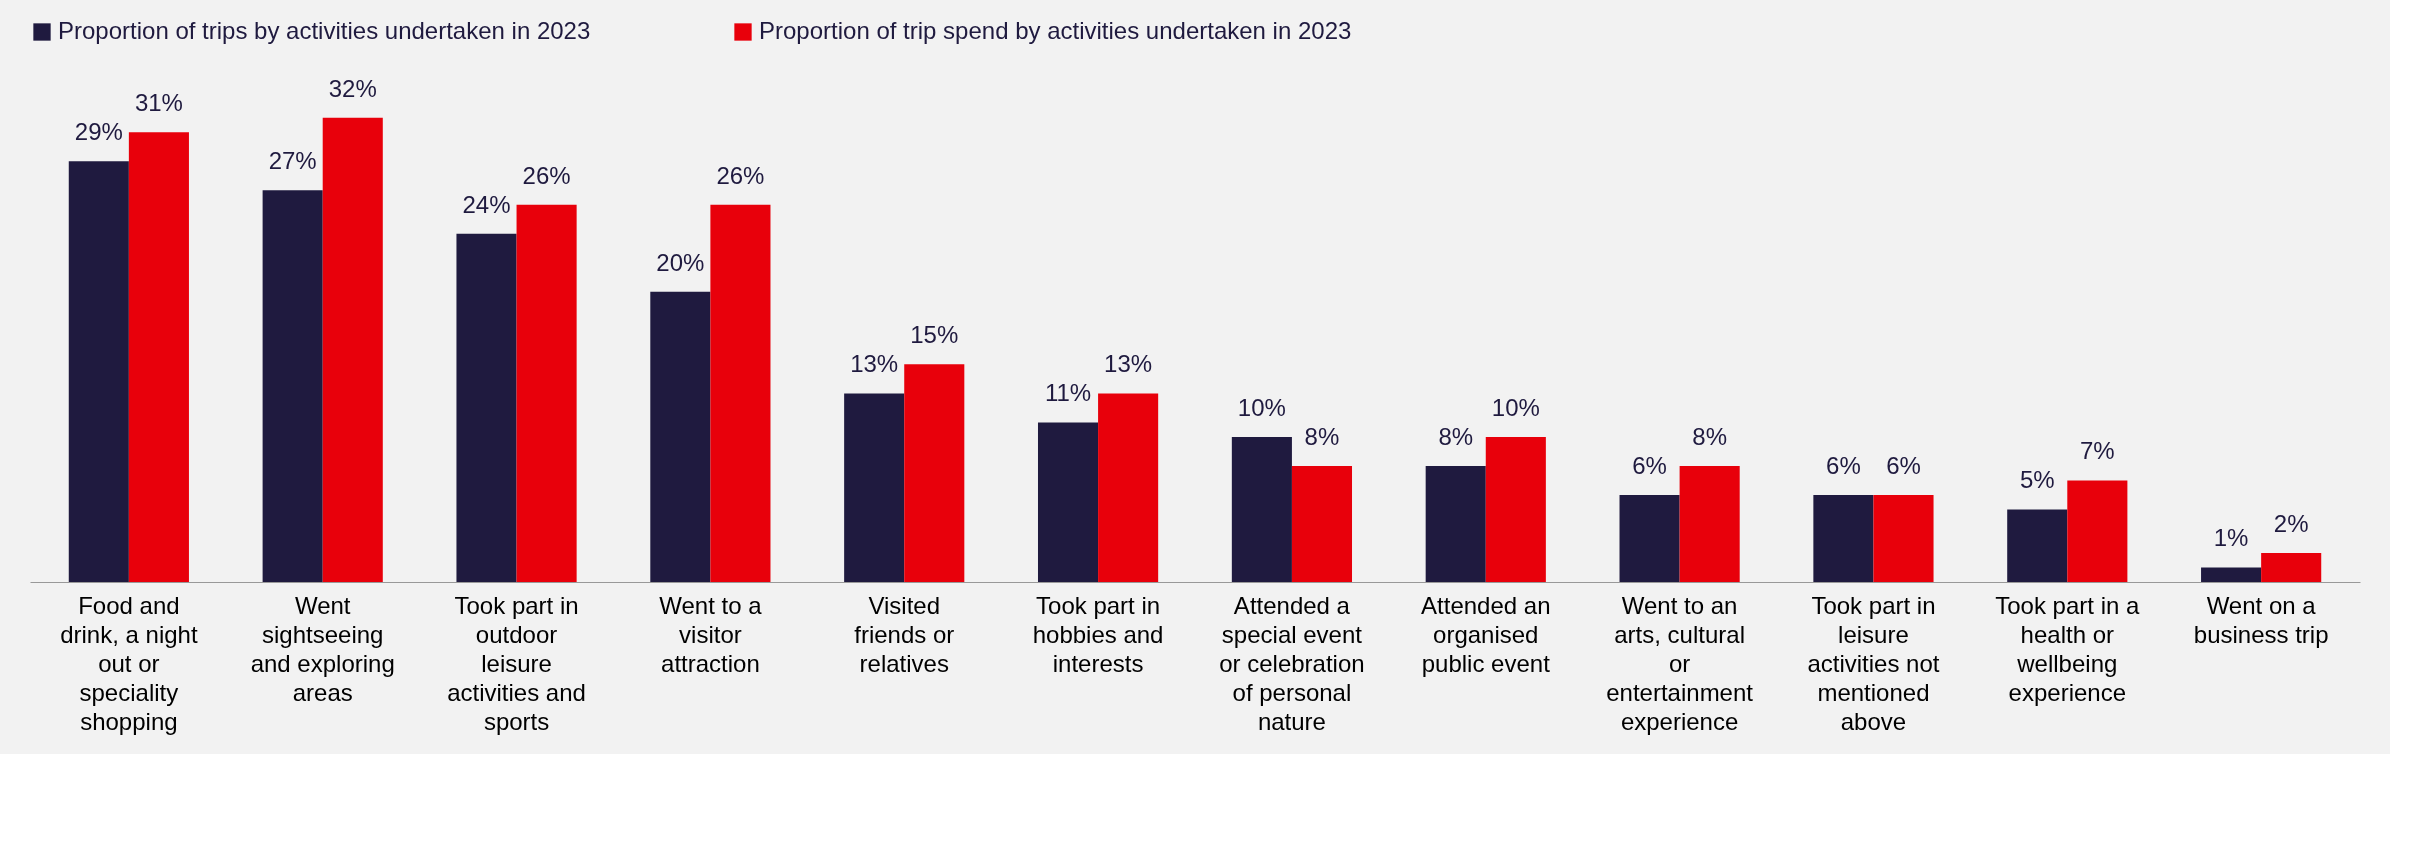 This screenshot has width=2420, height=857. I want to click on data-label: 24%, so click(486, 204).